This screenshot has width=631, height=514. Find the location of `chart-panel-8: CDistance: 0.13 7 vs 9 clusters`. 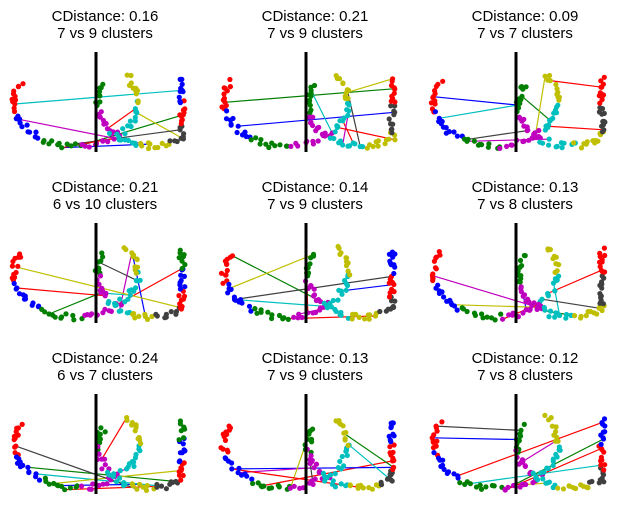

chart-panel-8: CDistance: 0.13 7 vs 9 clusters is located at coordinates (315, 427).